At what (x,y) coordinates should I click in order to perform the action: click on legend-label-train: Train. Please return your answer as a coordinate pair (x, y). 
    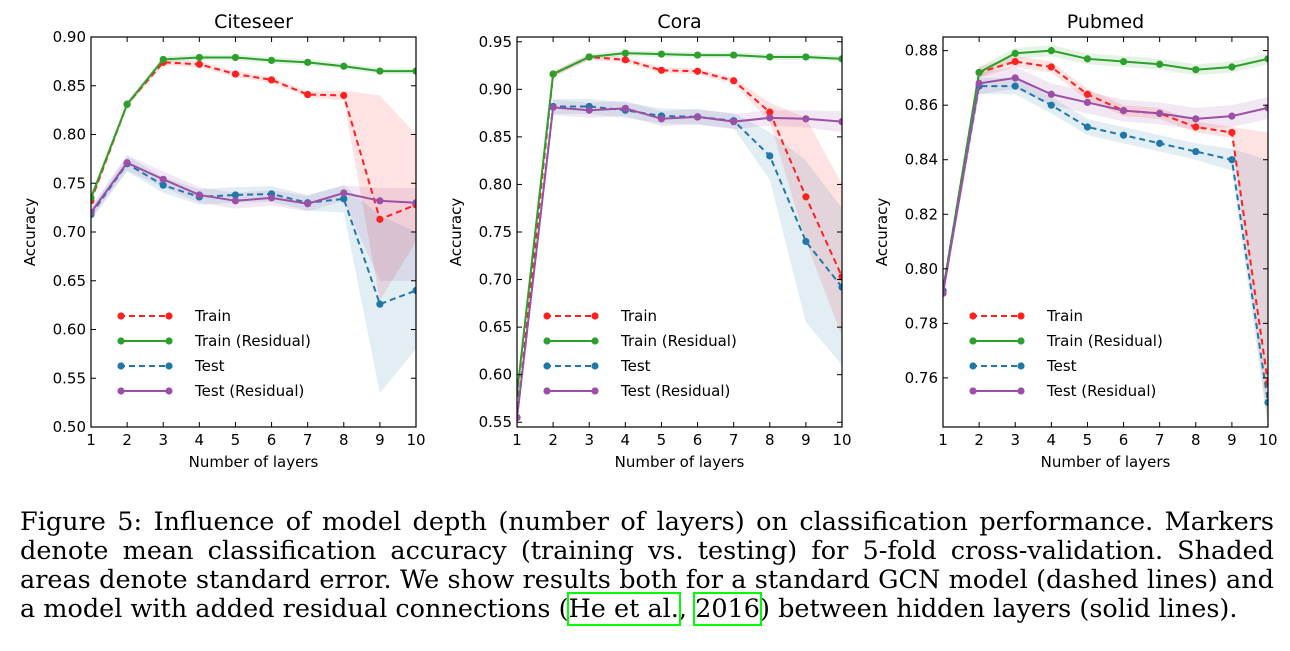
    Looking at the image, I should click on (212, 316).